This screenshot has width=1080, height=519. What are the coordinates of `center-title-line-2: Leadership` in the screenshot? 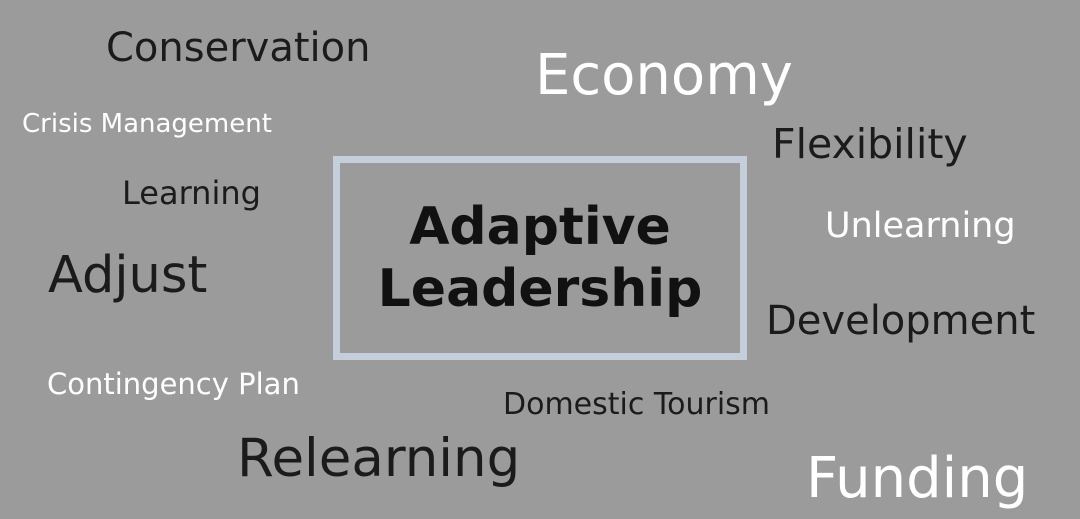 It's located at (540, 289).